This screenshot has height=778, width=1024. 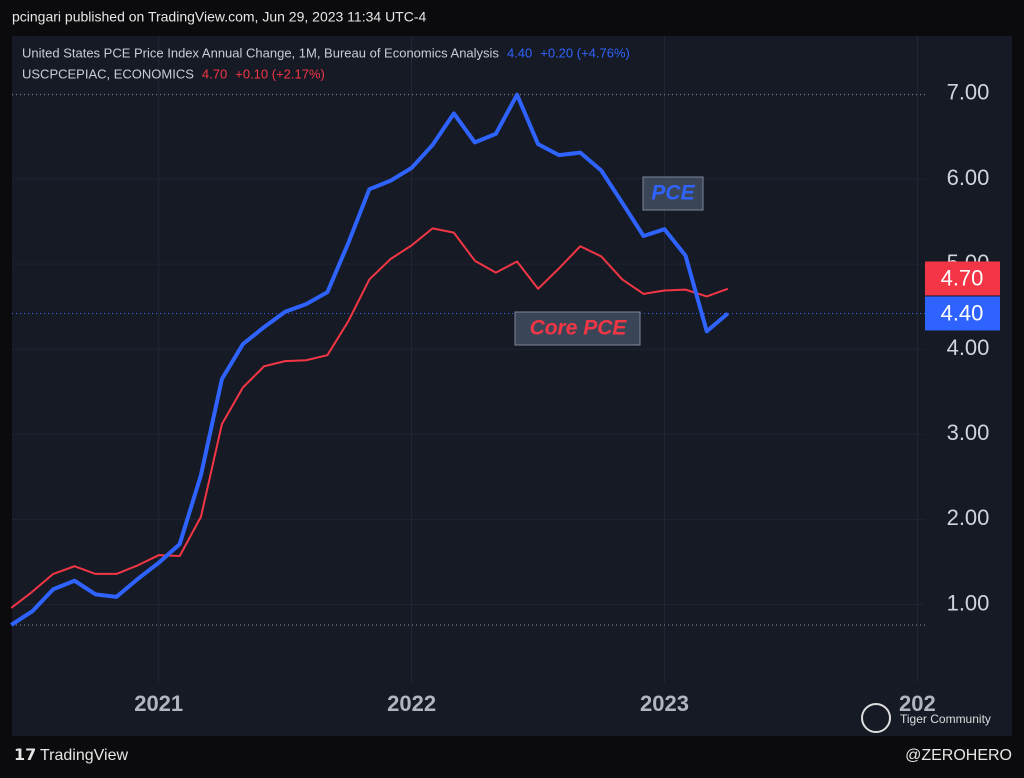 I want to click on annotation: Core PCE, so click(x=579, y=328).